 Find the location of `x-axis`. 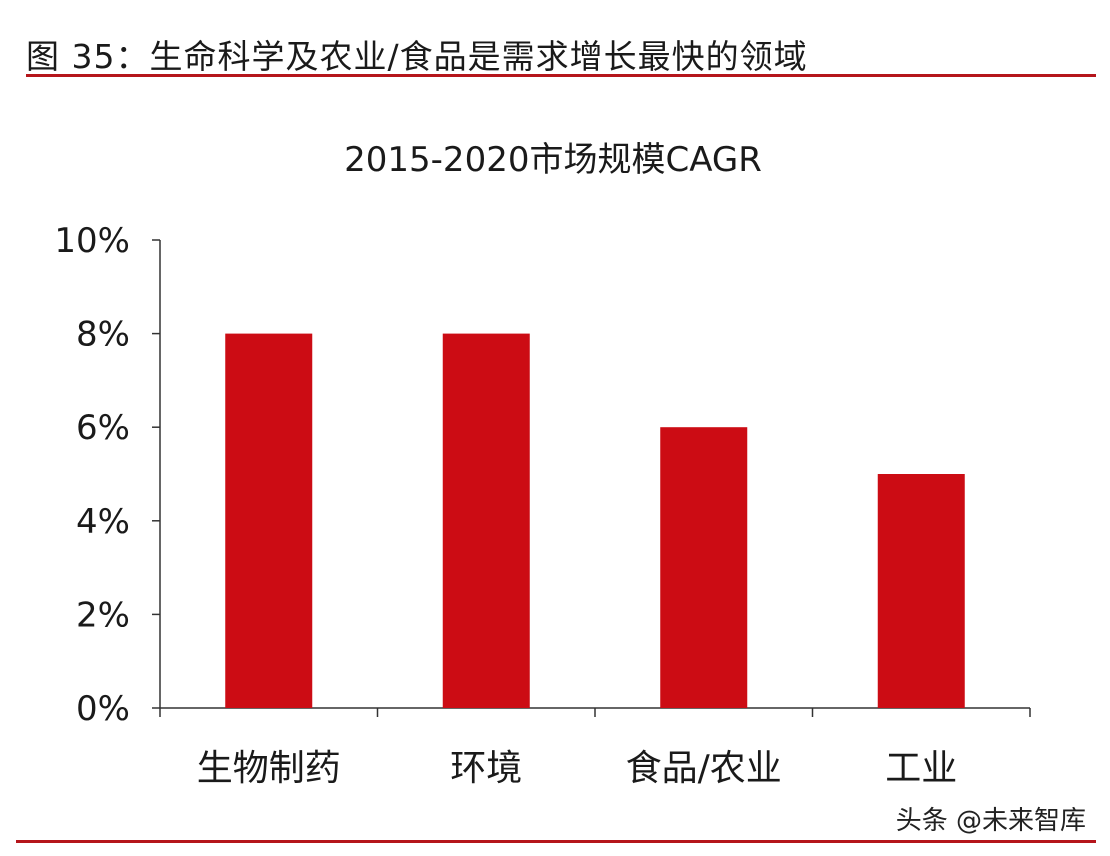

x-axis is located at coordinates (595, 712).